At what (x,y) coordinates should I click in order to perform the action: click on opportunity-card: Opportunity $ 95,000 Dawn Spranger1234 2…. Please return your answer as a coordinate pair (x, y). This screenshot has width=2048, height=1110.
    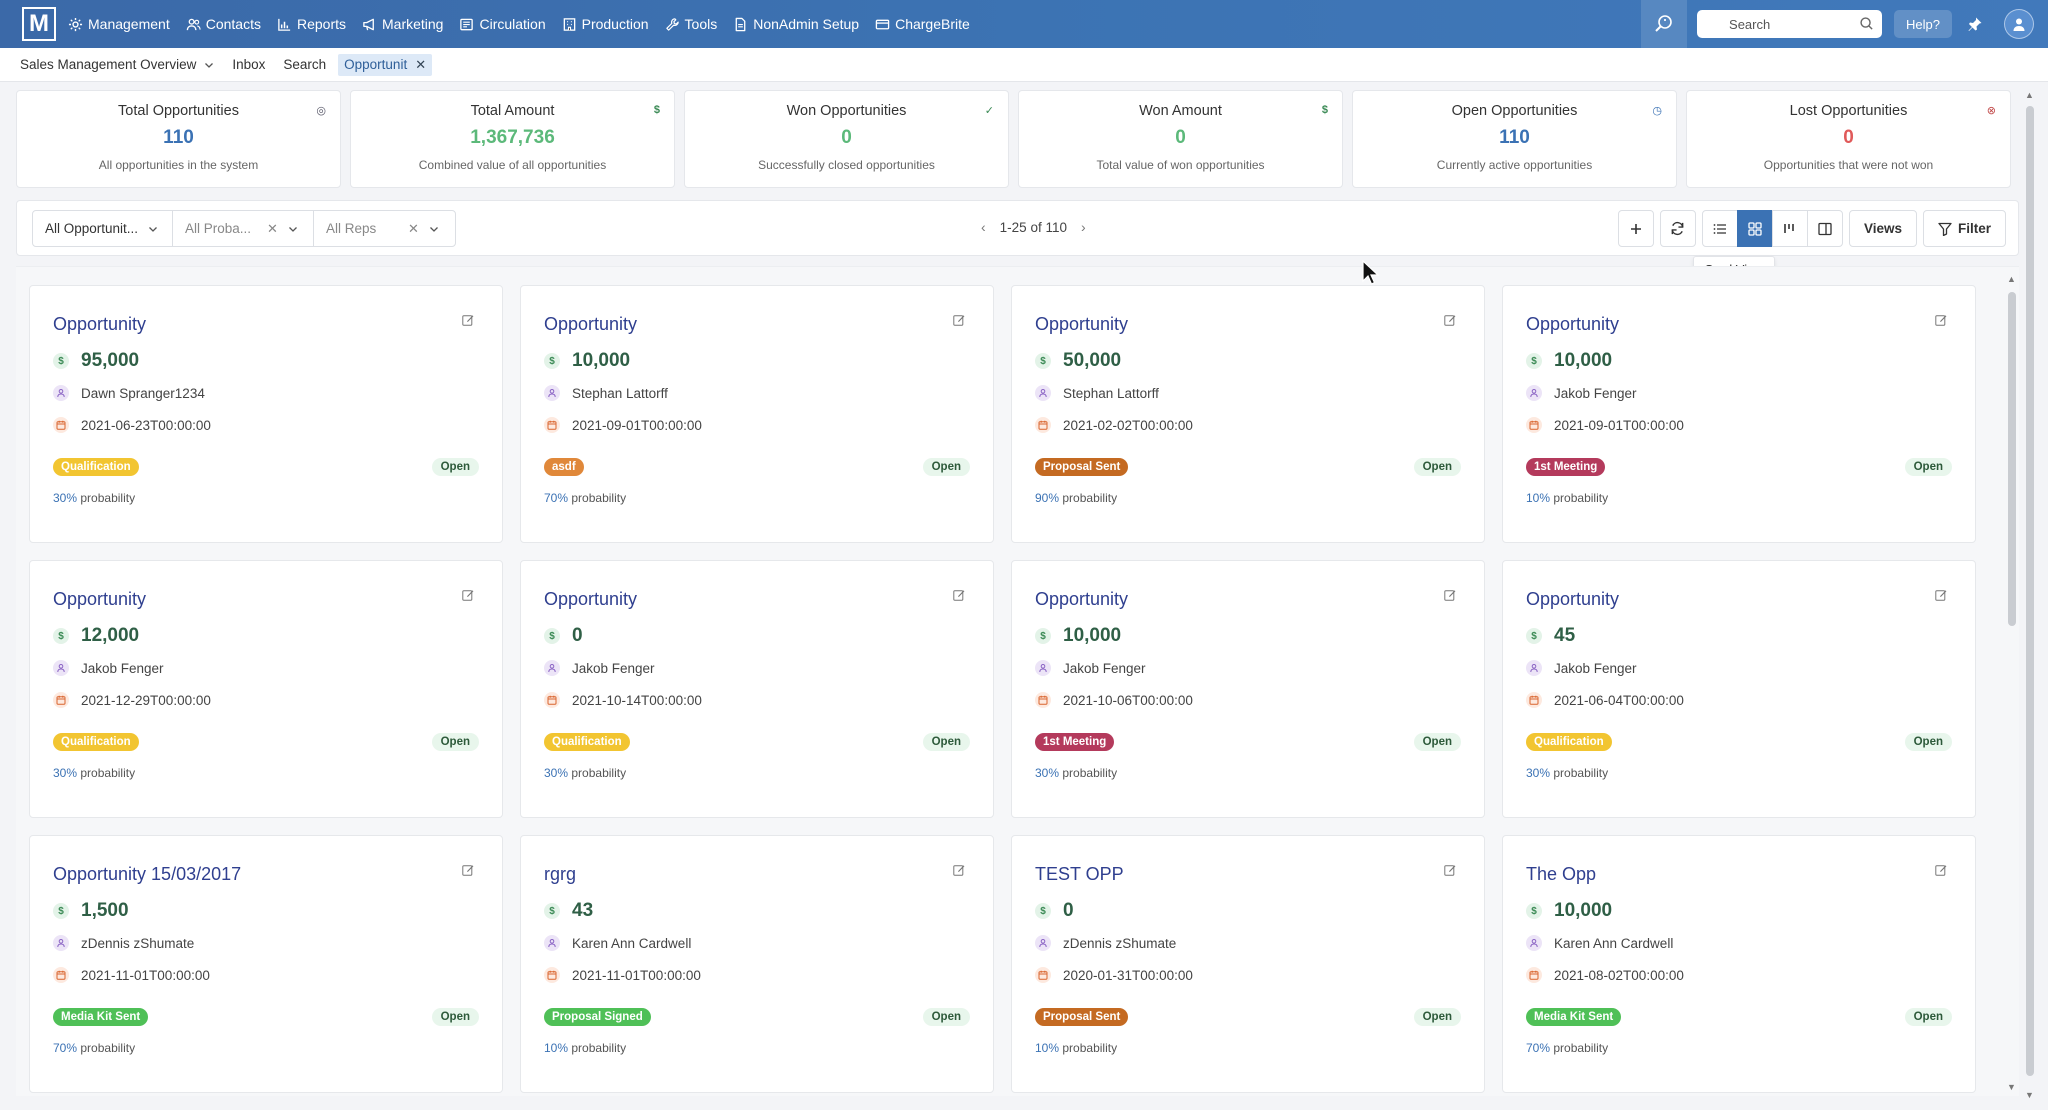
    Looking at the image, I should click on (266, 414).